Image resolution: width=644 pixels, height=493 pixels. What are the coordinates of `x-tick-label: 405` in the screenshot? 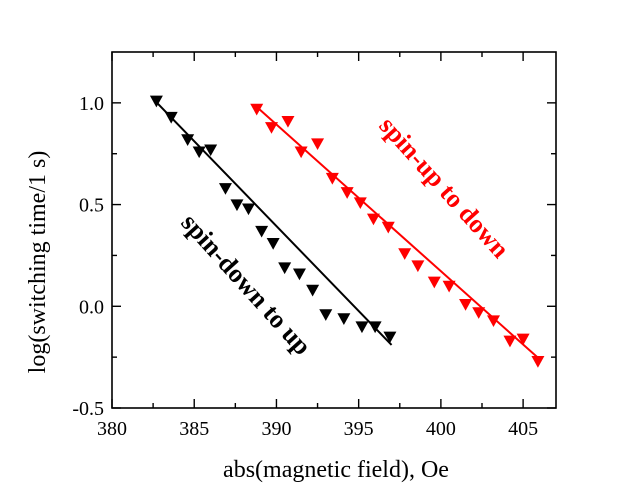 It's located at (523, 429).